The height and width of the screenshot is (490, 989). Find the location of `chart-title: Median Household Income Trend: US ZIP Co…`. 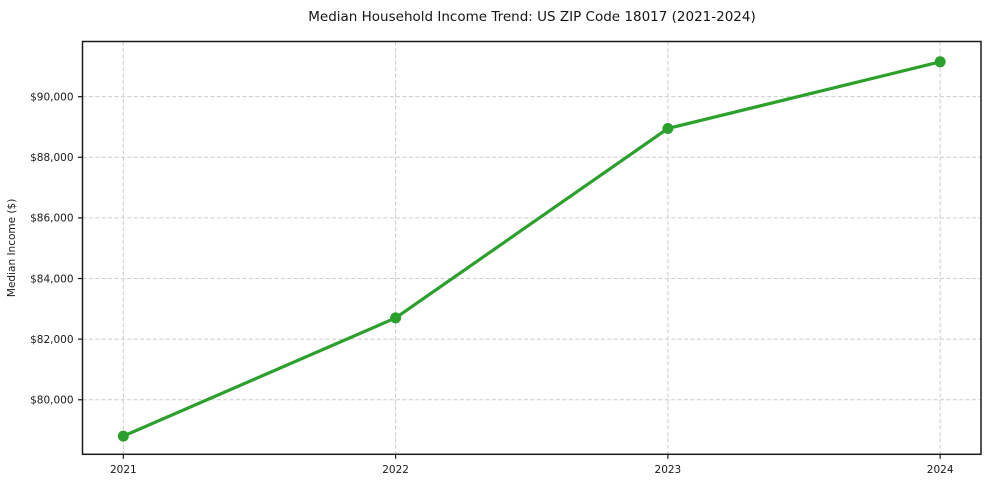

chart-title: Median Household Income Trend: US ZIP Co… is located at coordinates (532, 17).